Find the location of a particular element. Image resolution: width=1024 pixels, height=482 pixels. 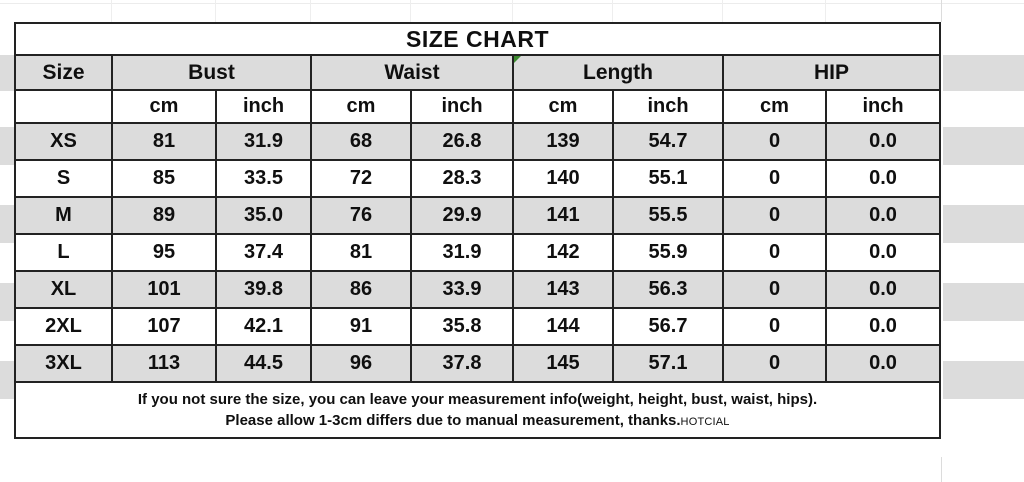

value-cell: 54.7 is located at coordinates (668, 141).